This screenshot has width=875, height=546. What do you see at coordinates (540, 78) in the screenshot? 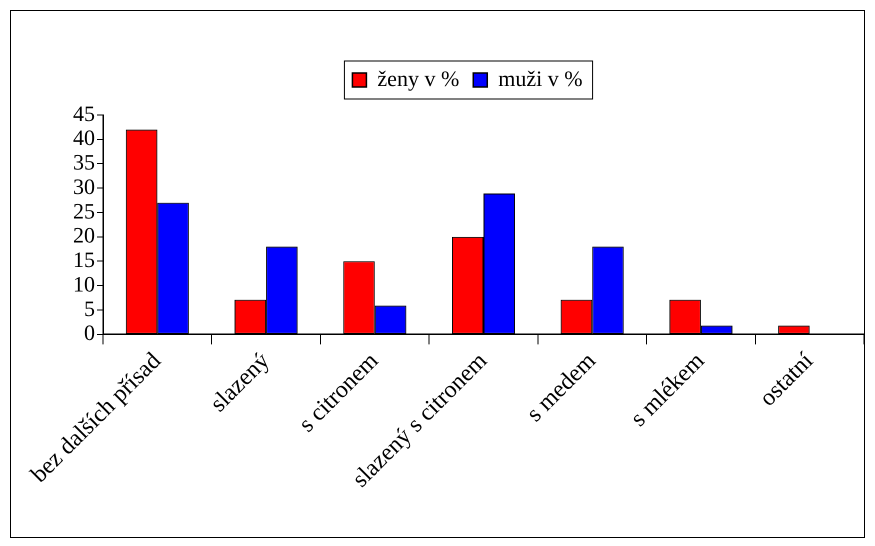
I see `legend-label: muži v %` at bounding box center [540, 78].